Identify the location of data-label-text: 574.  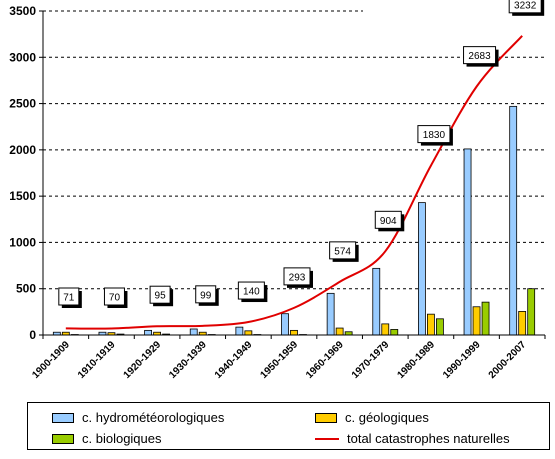
(342, 251).